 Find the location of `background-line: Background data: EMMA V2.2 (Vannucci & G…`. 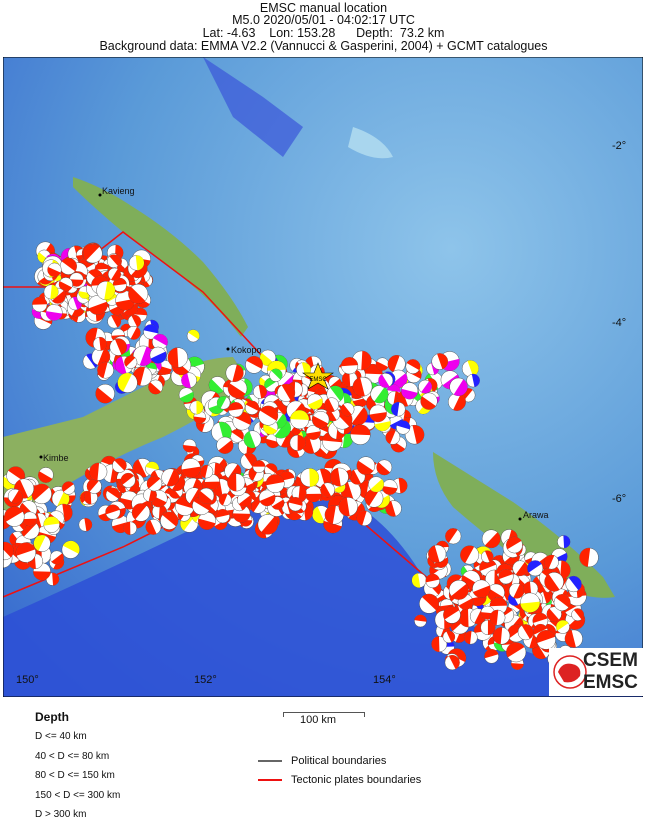

background-line: Background data: EMMA V2.2 (Vannucci & G… is located at coordinates (323, 46).